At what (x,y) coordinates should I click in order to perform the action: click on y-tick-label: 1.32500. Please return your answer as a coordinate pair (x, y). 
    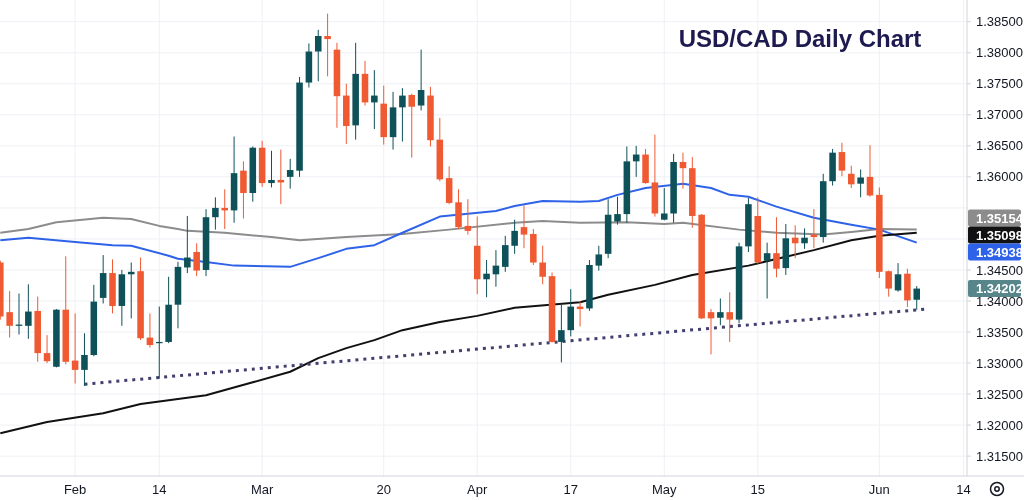
    Looking at the image, I should click on (999, 394).